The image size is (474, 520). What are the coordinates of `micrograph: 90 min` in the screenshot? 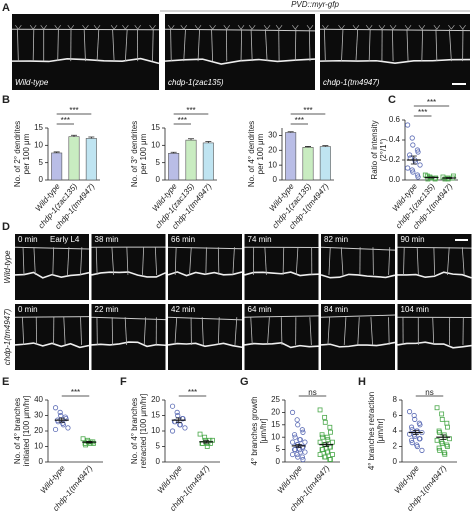 It's located at (434, 267).